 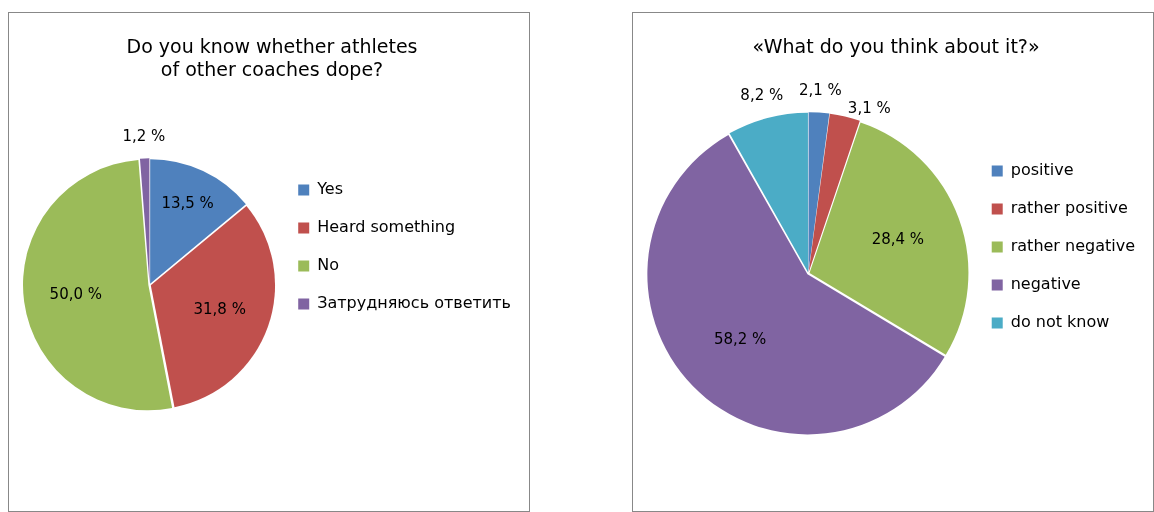 I want to click on legend-label: negative, so click(x=1045, y=284).